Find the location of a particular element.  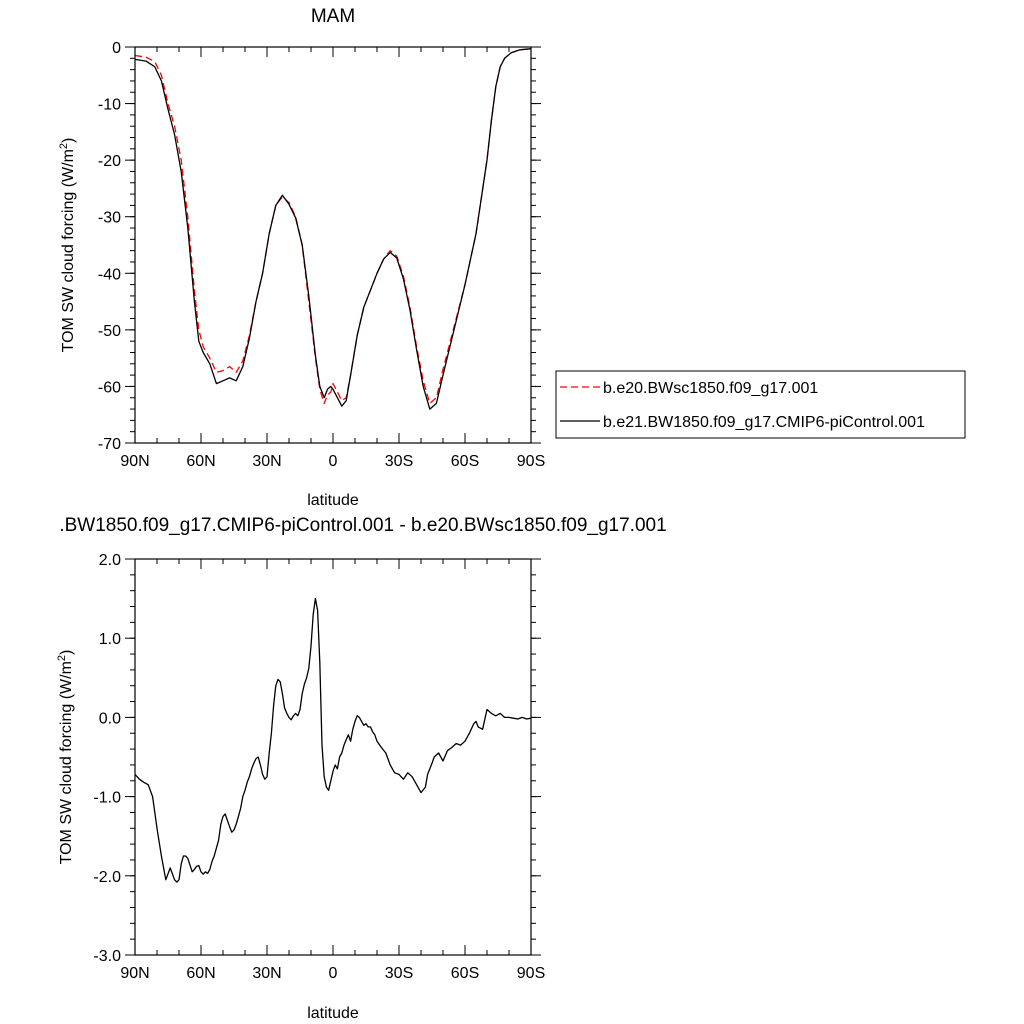

y-tick-label: 0 is located at coordinates (116, 48).